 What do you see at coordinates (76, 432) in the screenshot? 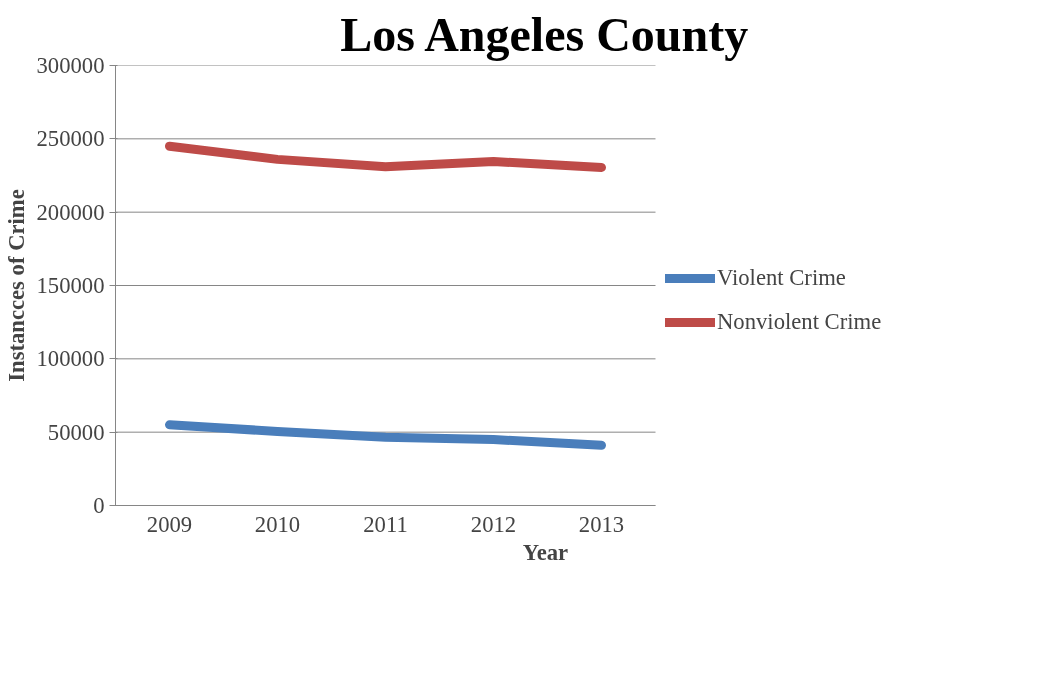
I see `y-tick-label: 50000` at bounding box center [76, 432].